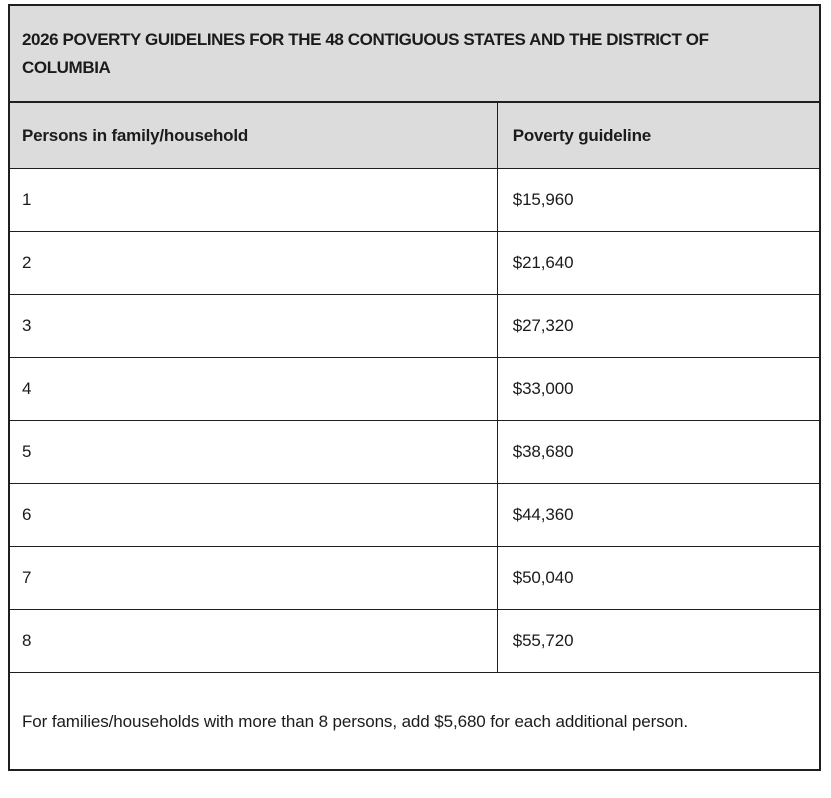 Image resolution: width=831 pixels, height=798 pixels. I want to click on table-row: 5 $38,680, so click(414, 452).